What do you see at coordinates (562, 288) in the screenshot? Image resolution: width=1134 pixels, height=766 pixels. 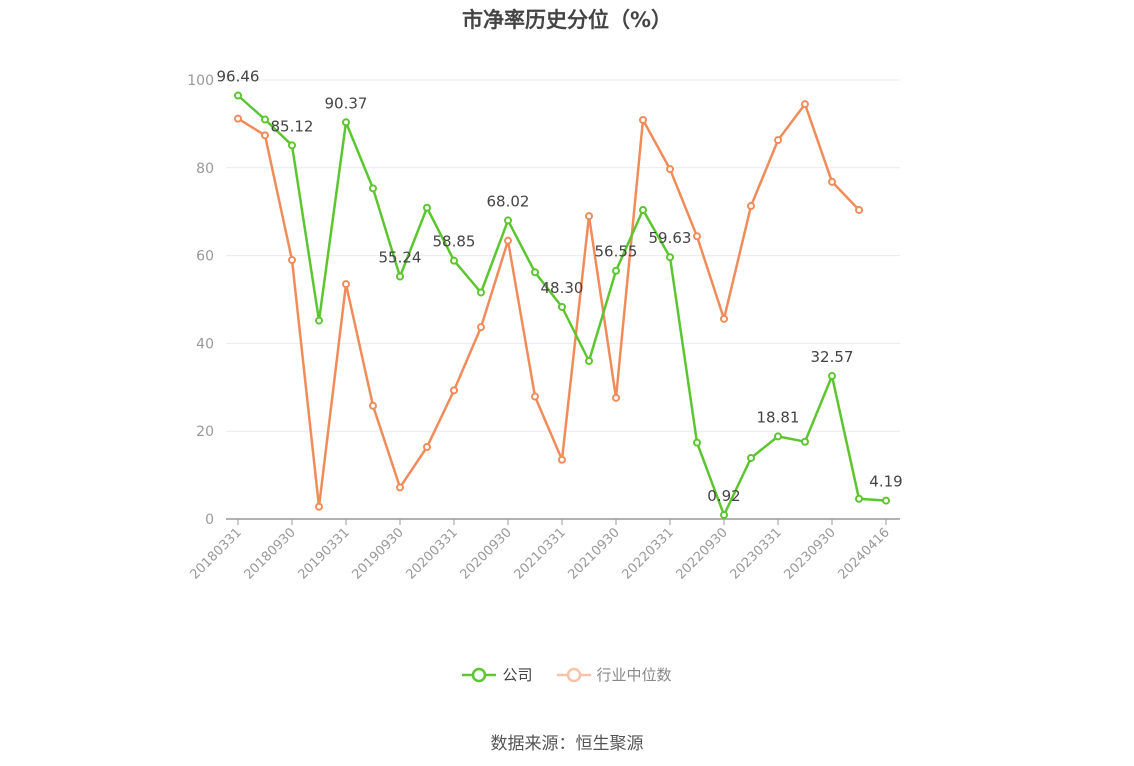 I see `data-label: 48.30` at bounding box center [562, 288].